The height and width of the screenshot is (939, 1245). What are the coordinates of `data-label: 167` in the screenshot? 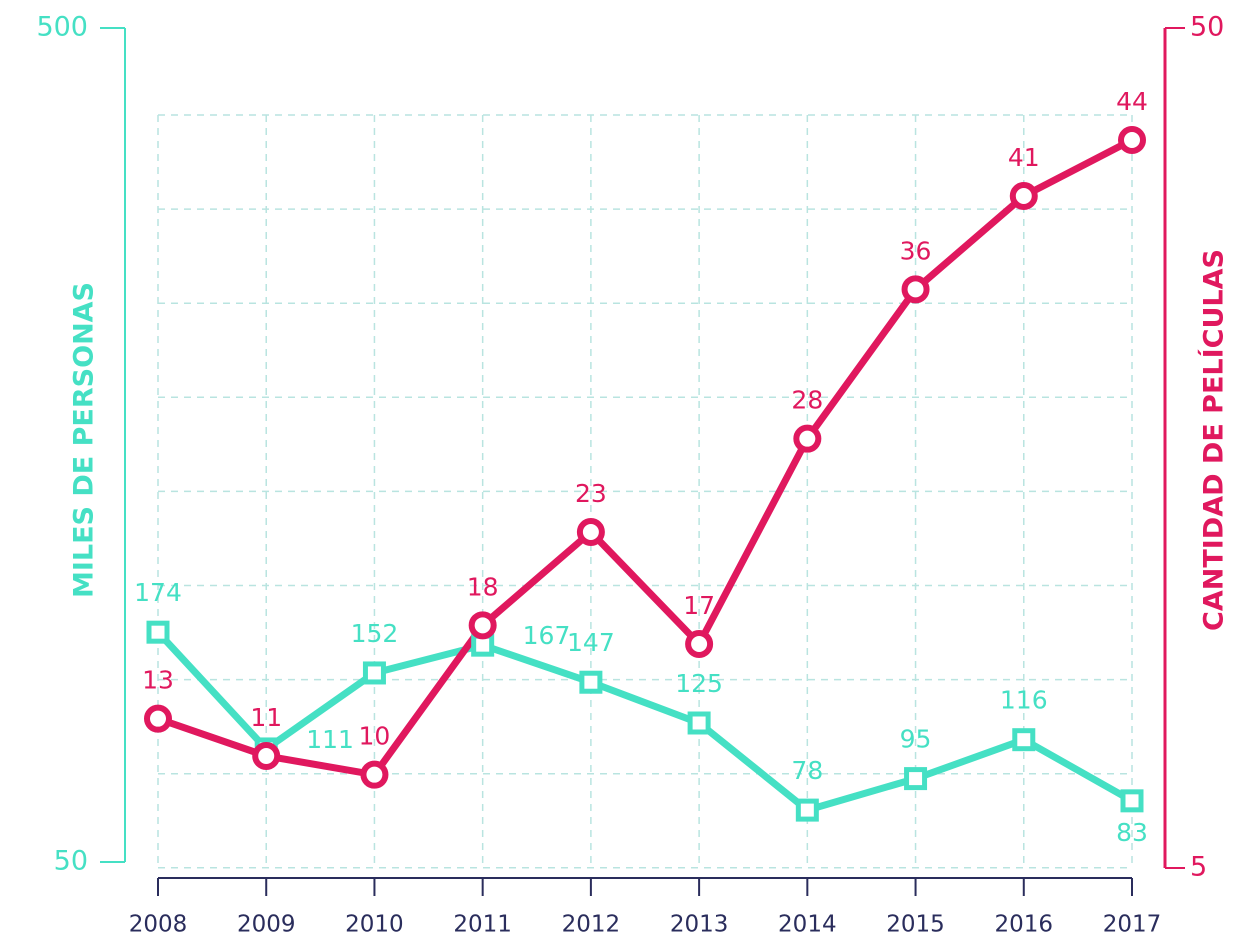 It's located at (547, 635).